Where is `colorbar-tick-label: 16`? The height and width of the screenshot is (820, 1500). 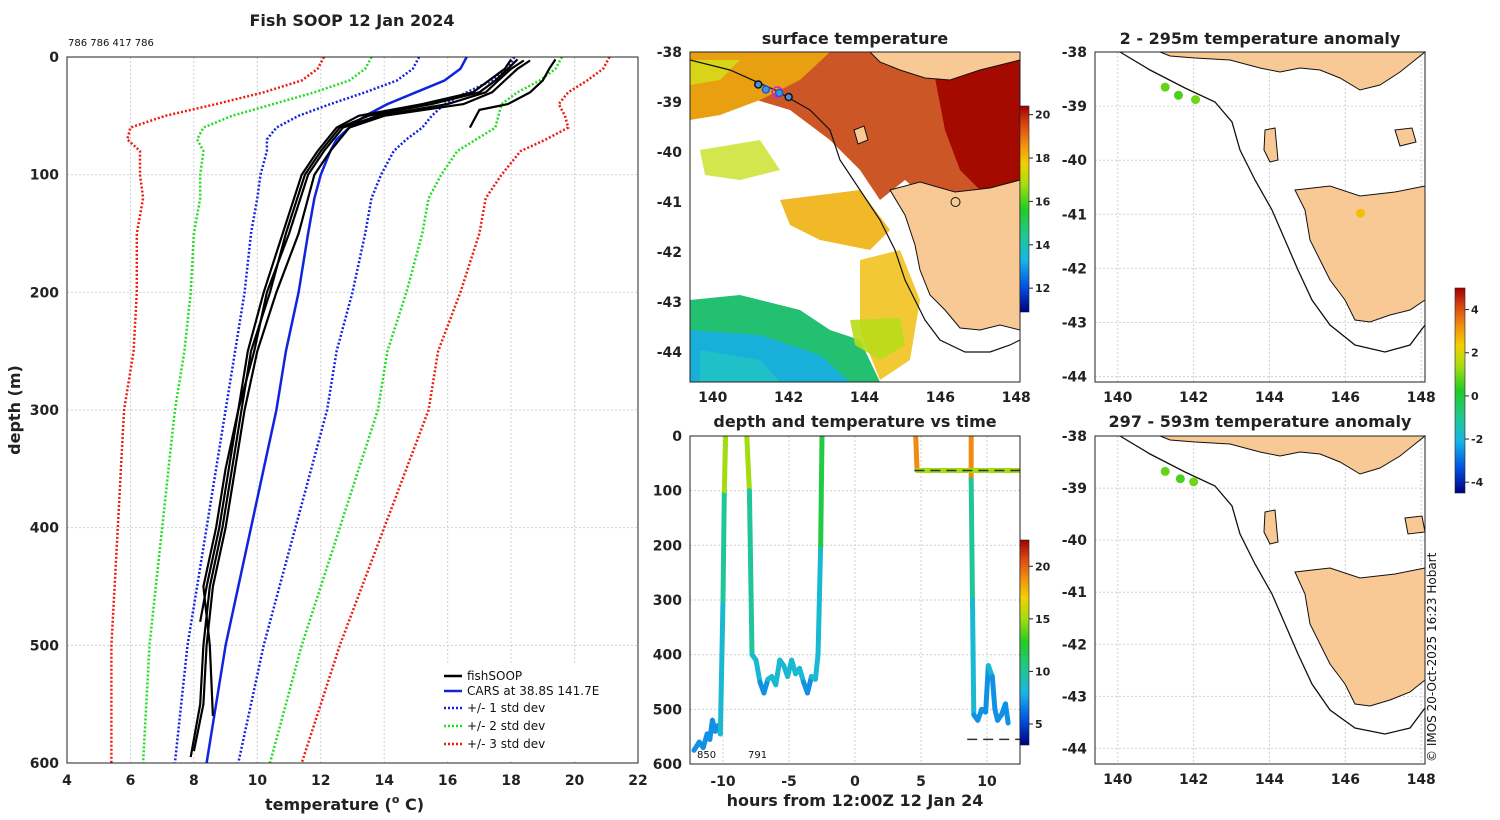 colorbar-tick-label: 16 is located at coordinates (1043, 201).